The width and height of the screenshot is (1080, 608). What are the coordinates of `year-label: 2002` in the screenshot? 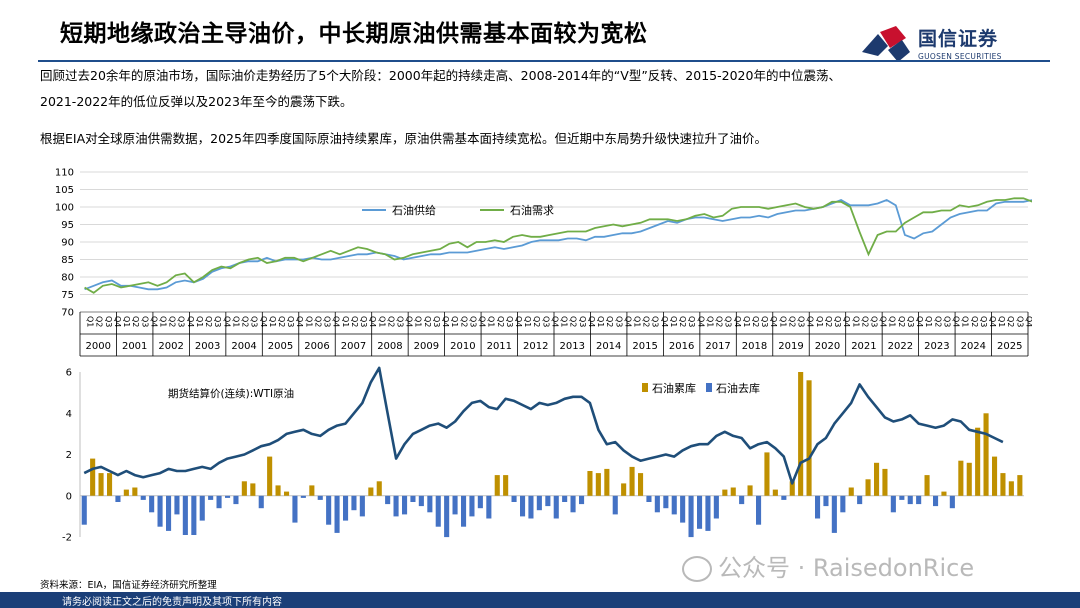 It's located at (170, 346).